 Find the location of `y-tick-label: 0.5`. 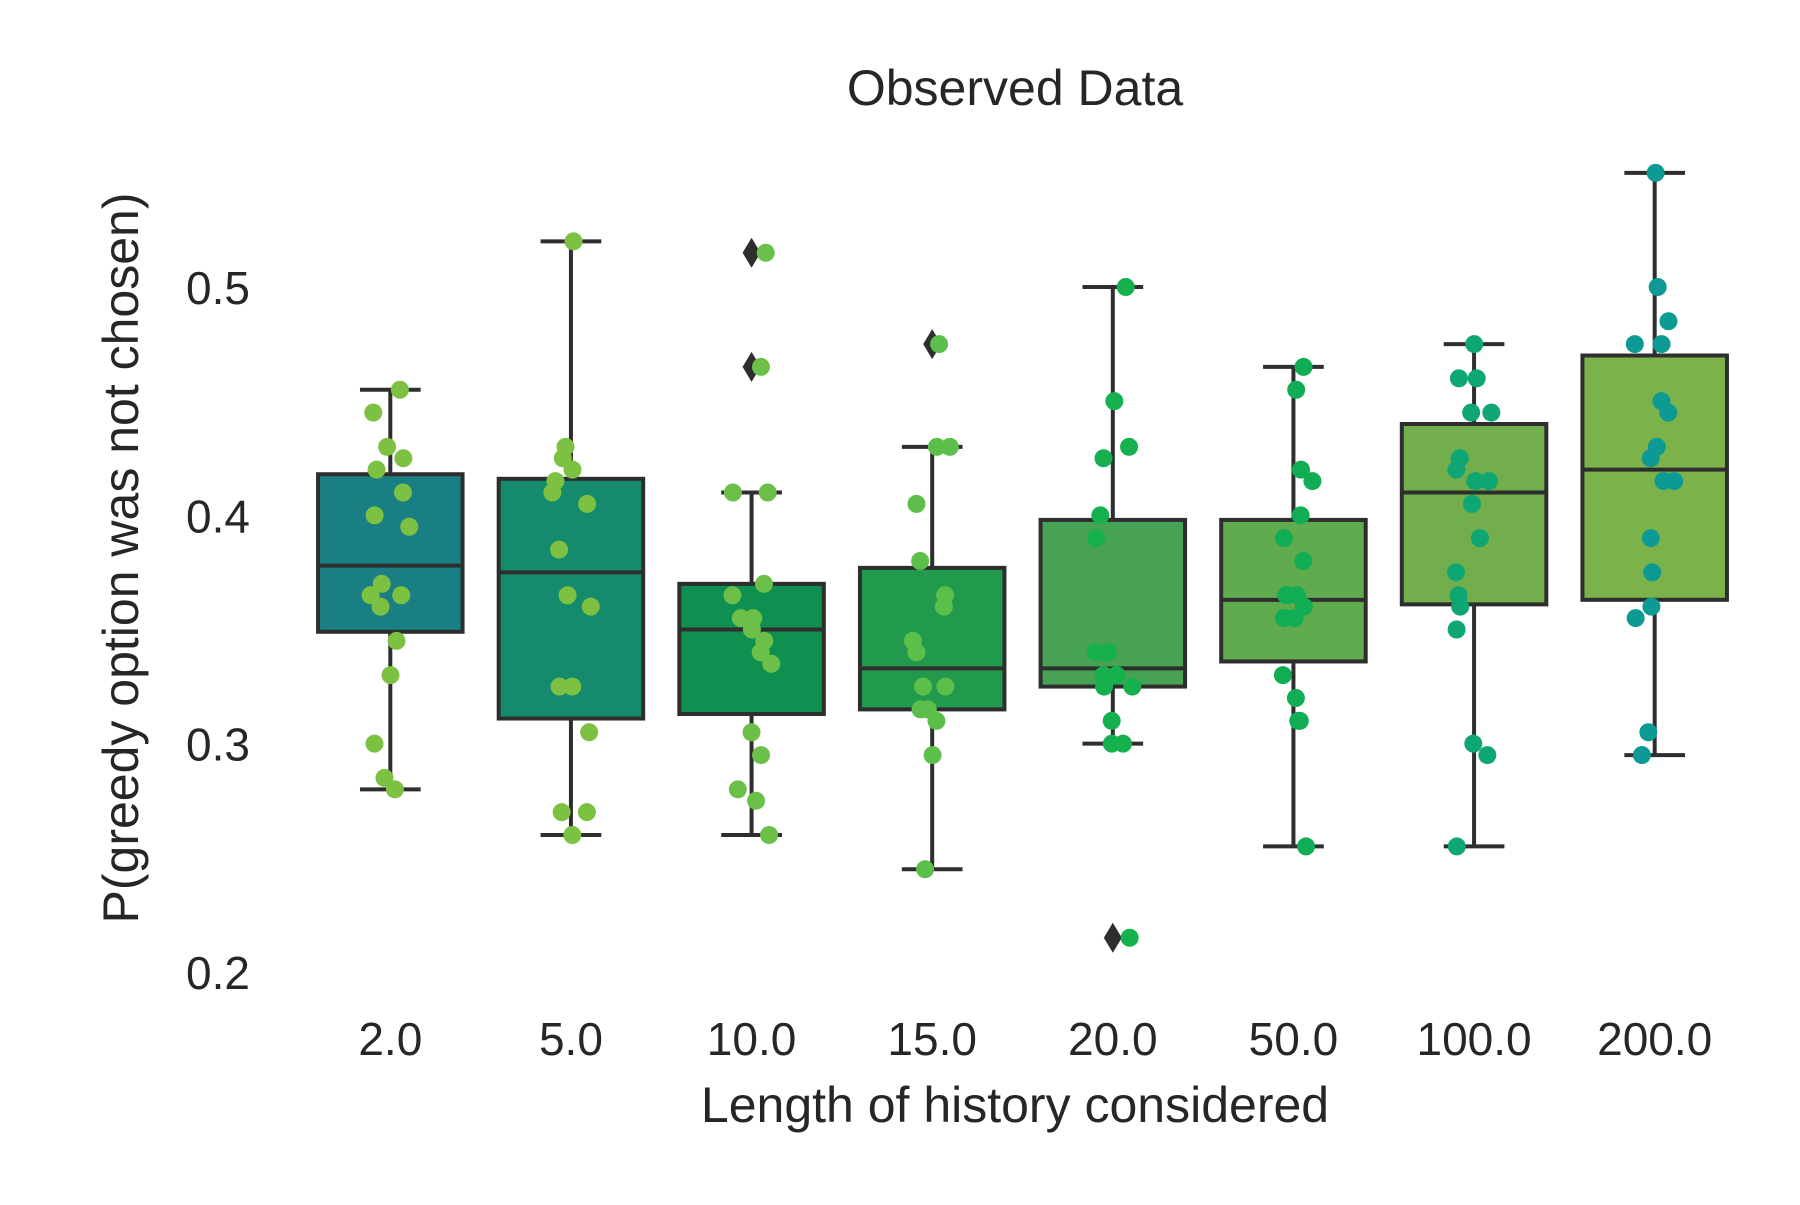

y-tick-label: 0.5 is located at coordinates (218, 288).